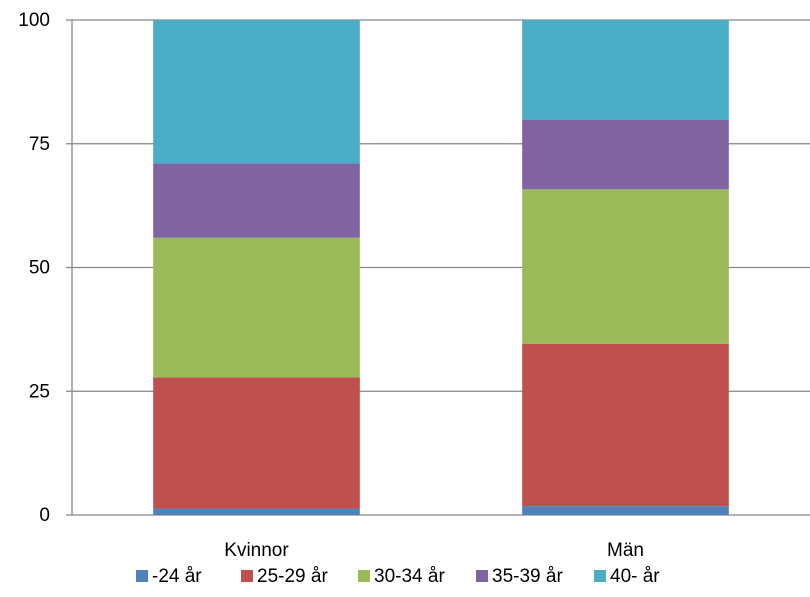 The width and height of the screenshot is (810, 597). What do you see at coordinates (39, 391) in the screenshot?
I see `y-tick-label-25: 25` at bounding box center [39, 391].